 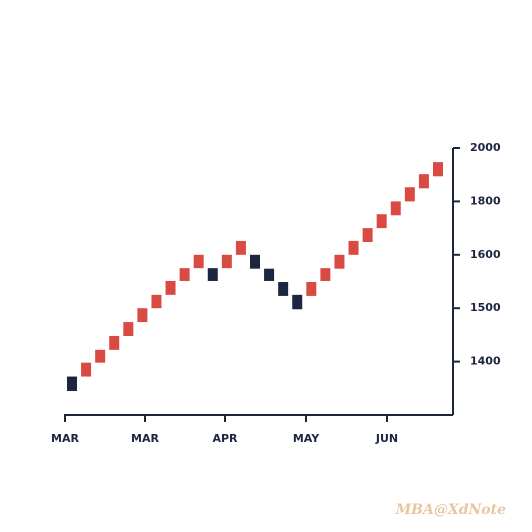 I want to click on y-tick-label: 1800, so click(x=485, y=200).